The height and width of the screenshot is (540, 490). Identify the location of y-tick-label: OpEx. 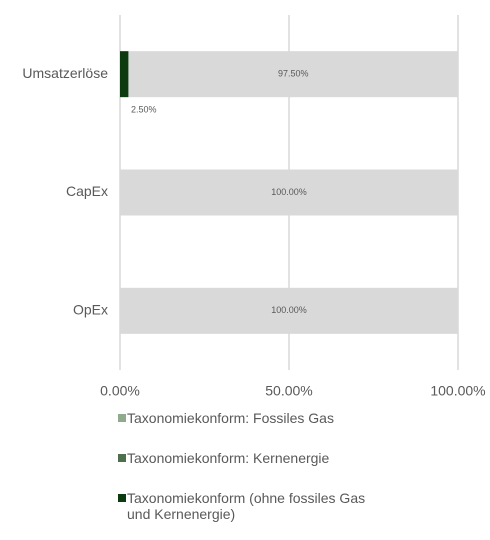
(90, 310).